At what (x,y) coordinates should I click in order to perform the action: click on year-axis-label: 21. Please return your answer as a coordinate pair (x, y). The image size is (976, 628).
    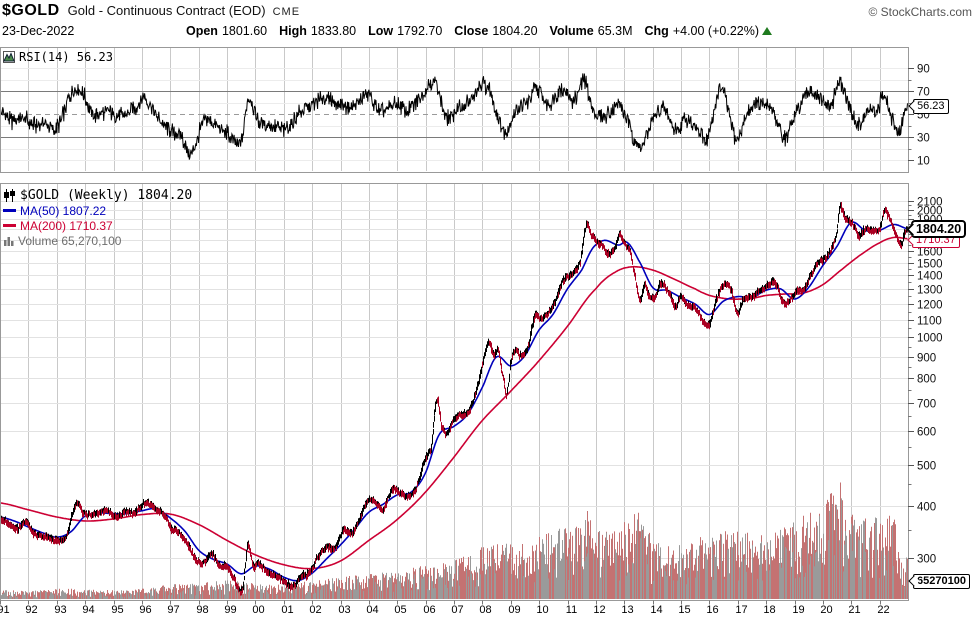
    Looking at the image, I should click on (854, 610).